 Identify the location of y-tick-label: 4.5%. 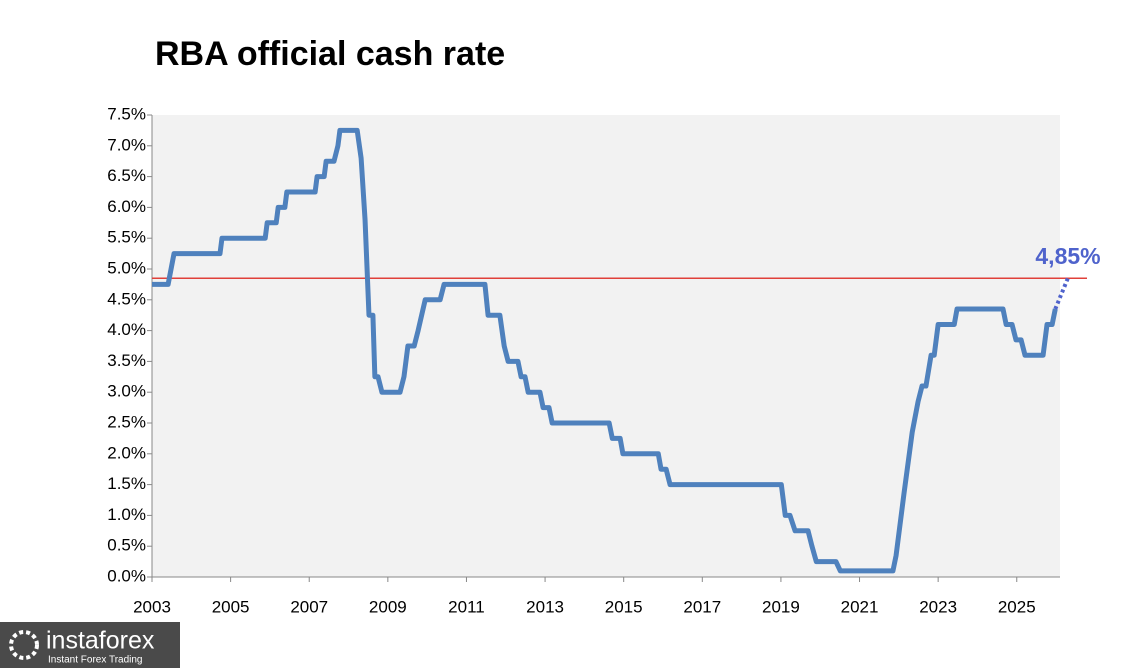
(126, 298).